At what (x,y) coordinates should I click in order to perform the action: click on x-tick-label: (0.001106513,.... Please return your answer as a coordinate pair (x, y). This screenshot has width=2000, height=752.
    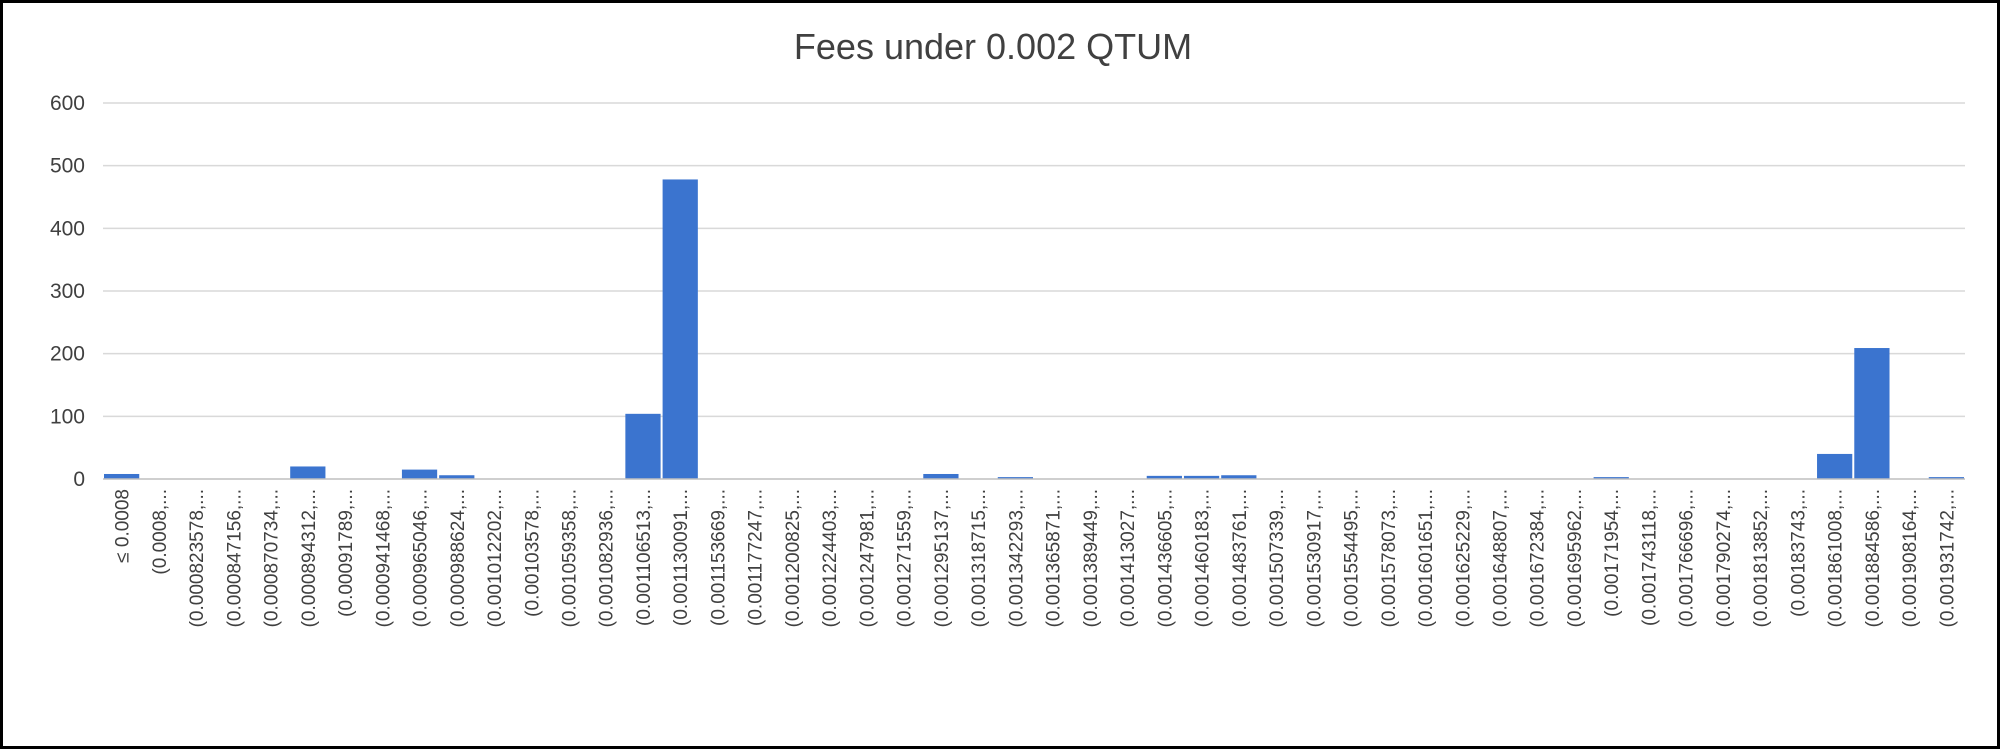
    Looking at the image, I should click on (644, 557).